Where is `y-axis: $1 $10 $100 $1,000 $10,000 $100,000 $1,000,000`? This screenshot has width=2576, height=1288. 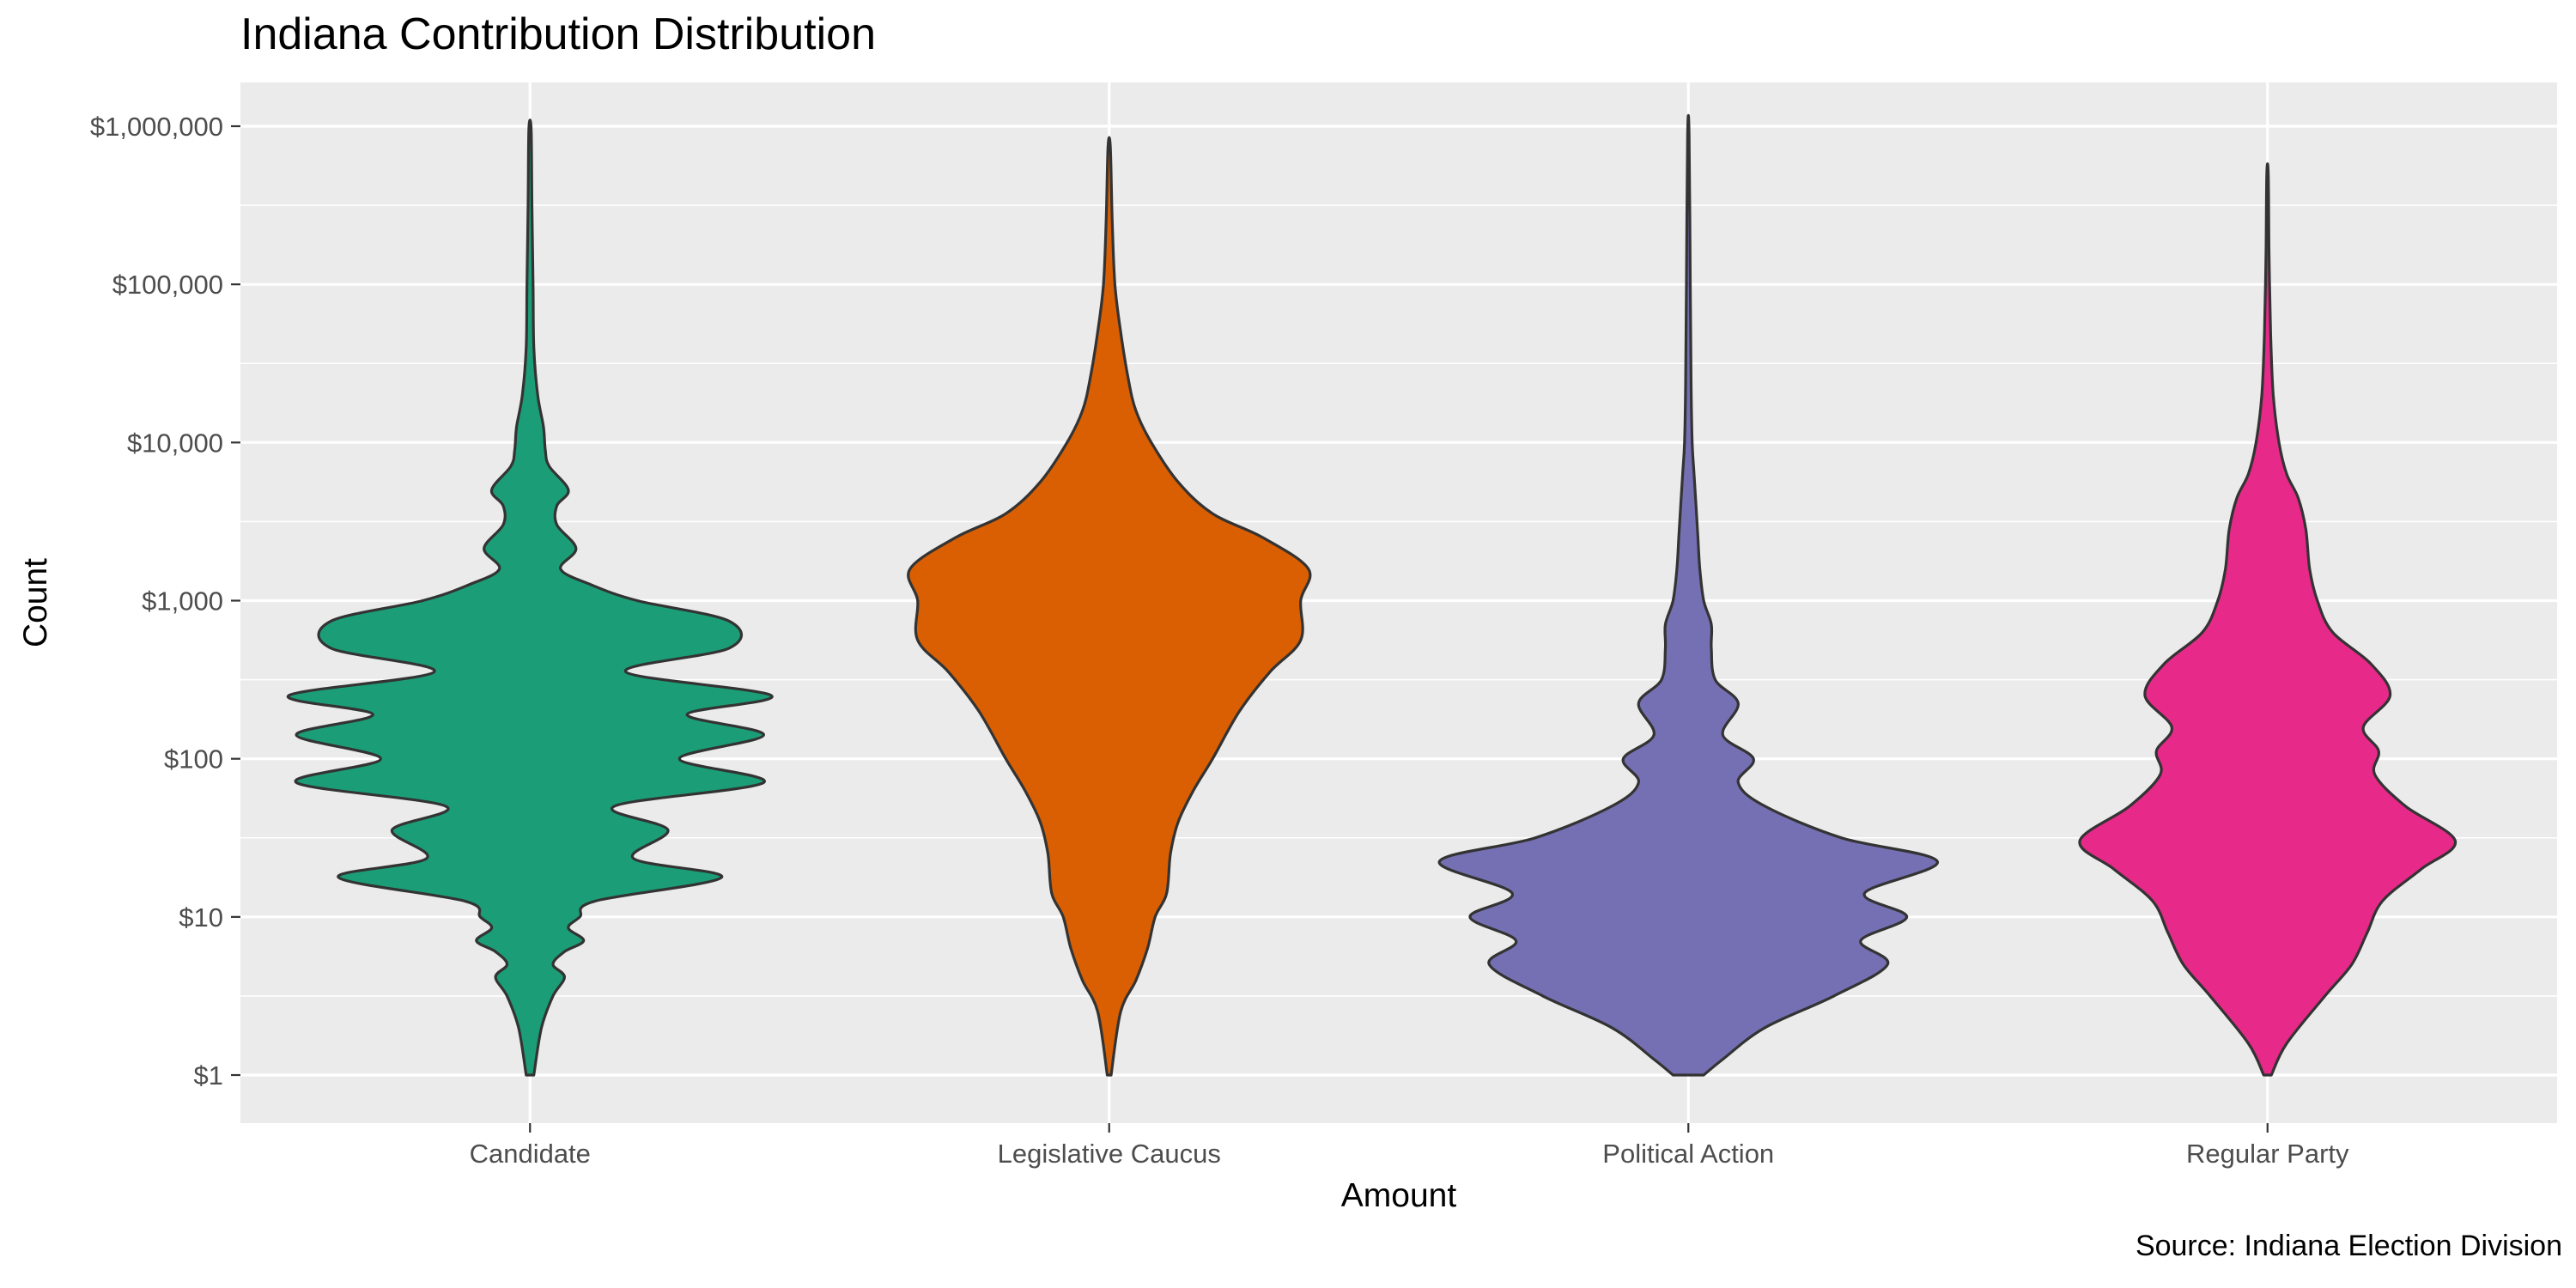 y-axis: $1 $10 $100 $1,000 $10,000 $100,000 $1,000,000 is located at coordinates (165, 601).